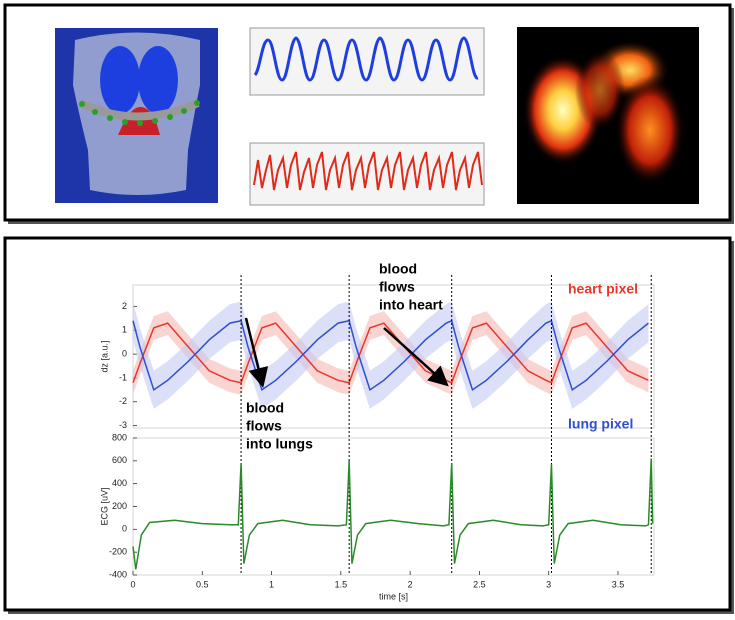 The width and height of the screenshot is (735, 620). Describe the element at coordinates (279, 444) in the screenshot. I see `annotation: into lungs` at that location.